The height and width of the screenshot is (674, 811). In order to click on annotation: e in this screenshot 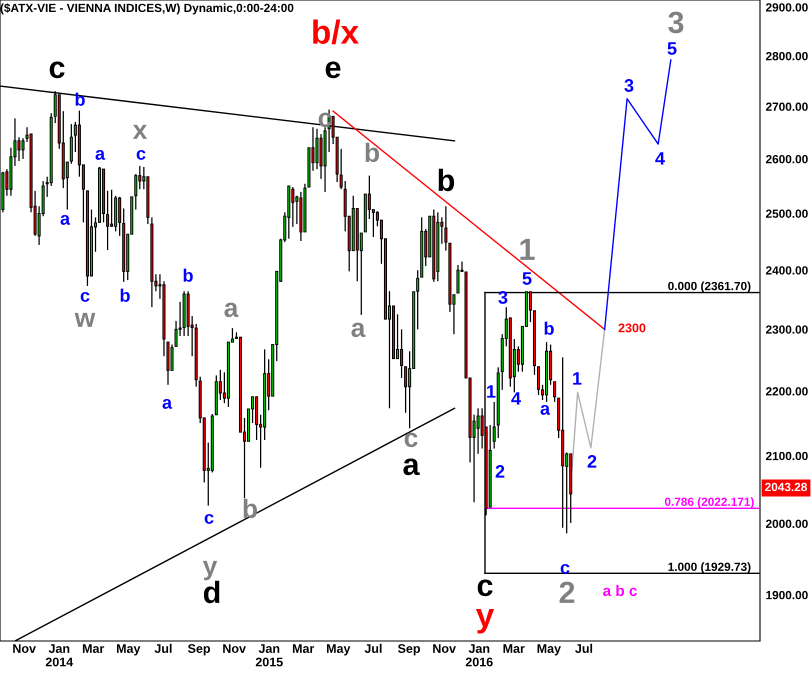, I will do `click(333, 69)`.